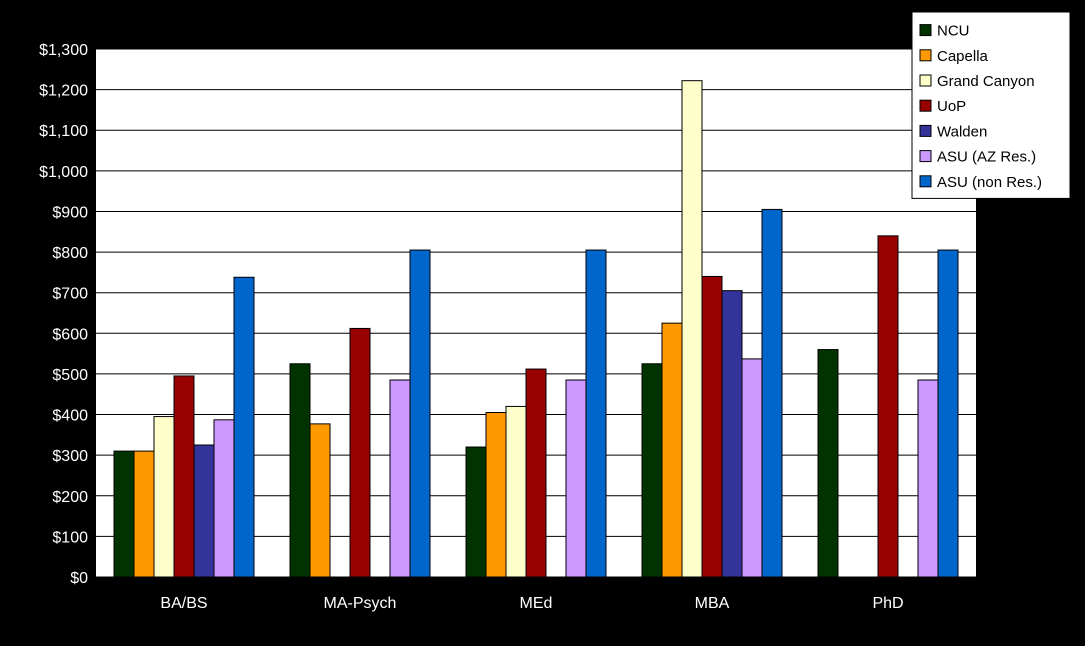 Image resolution: width=1085 pixels, height=646 pixels. Describe the element at coordinates (184, 476) in the screenshot. I see `bar-uop-ba-bs` at that location.